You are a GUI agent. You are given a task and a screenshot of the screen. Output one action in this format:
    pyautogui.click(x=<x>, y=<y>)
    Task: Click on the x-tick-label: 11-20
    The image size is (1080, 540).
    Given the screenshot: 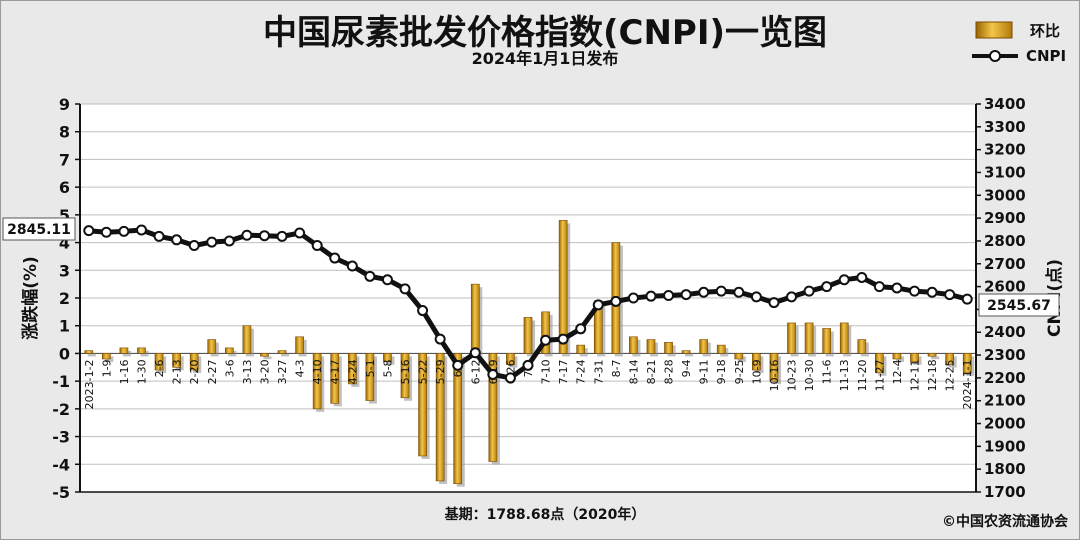 What is the action you would take?
    pyautogui.click(x=862, y=375)
    